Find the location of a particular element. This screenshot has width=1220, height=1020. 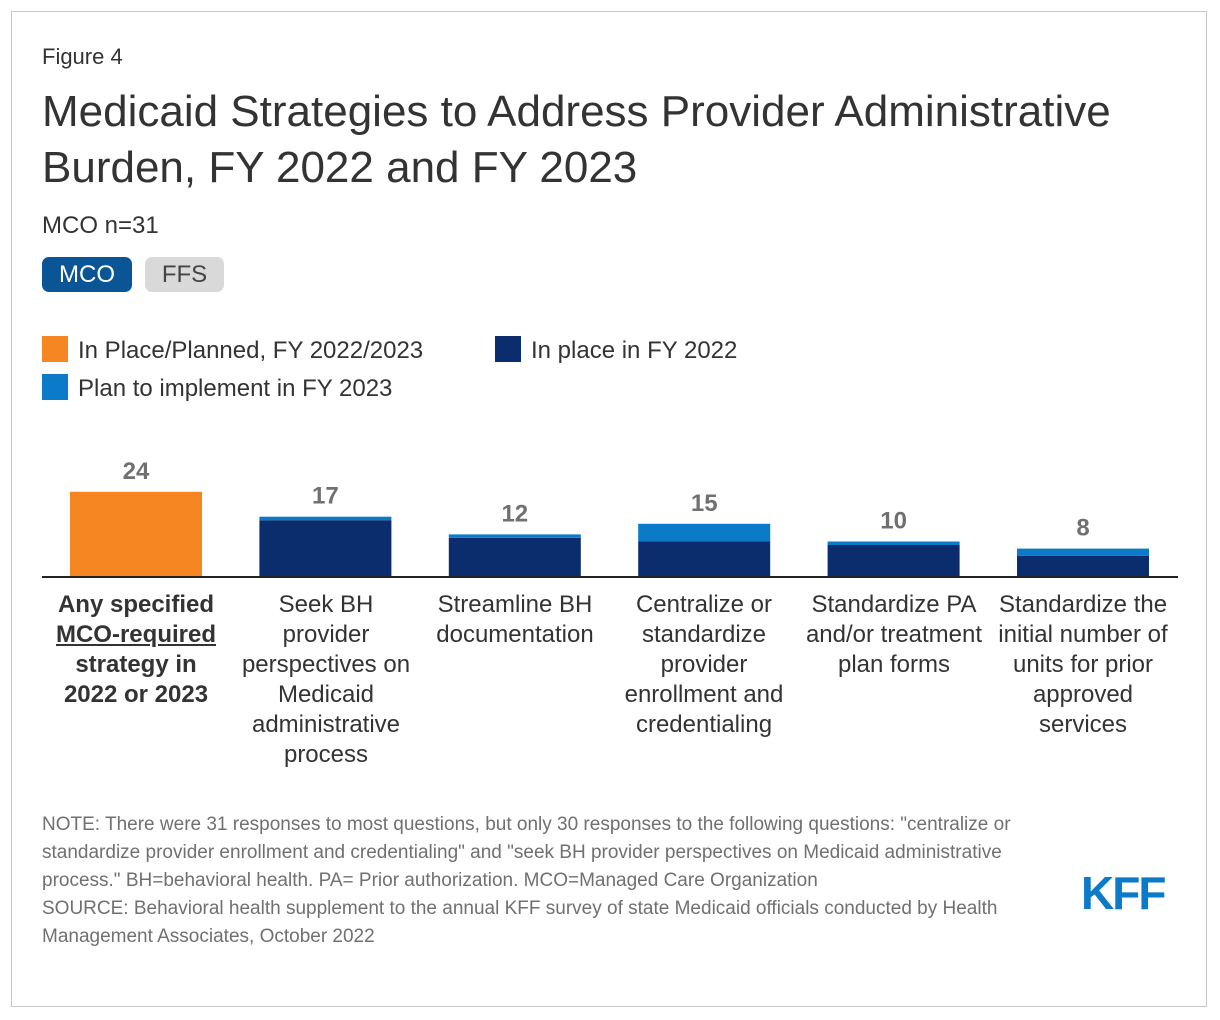

toggle-mco-button: MCO is located at coordinates (87, 274).